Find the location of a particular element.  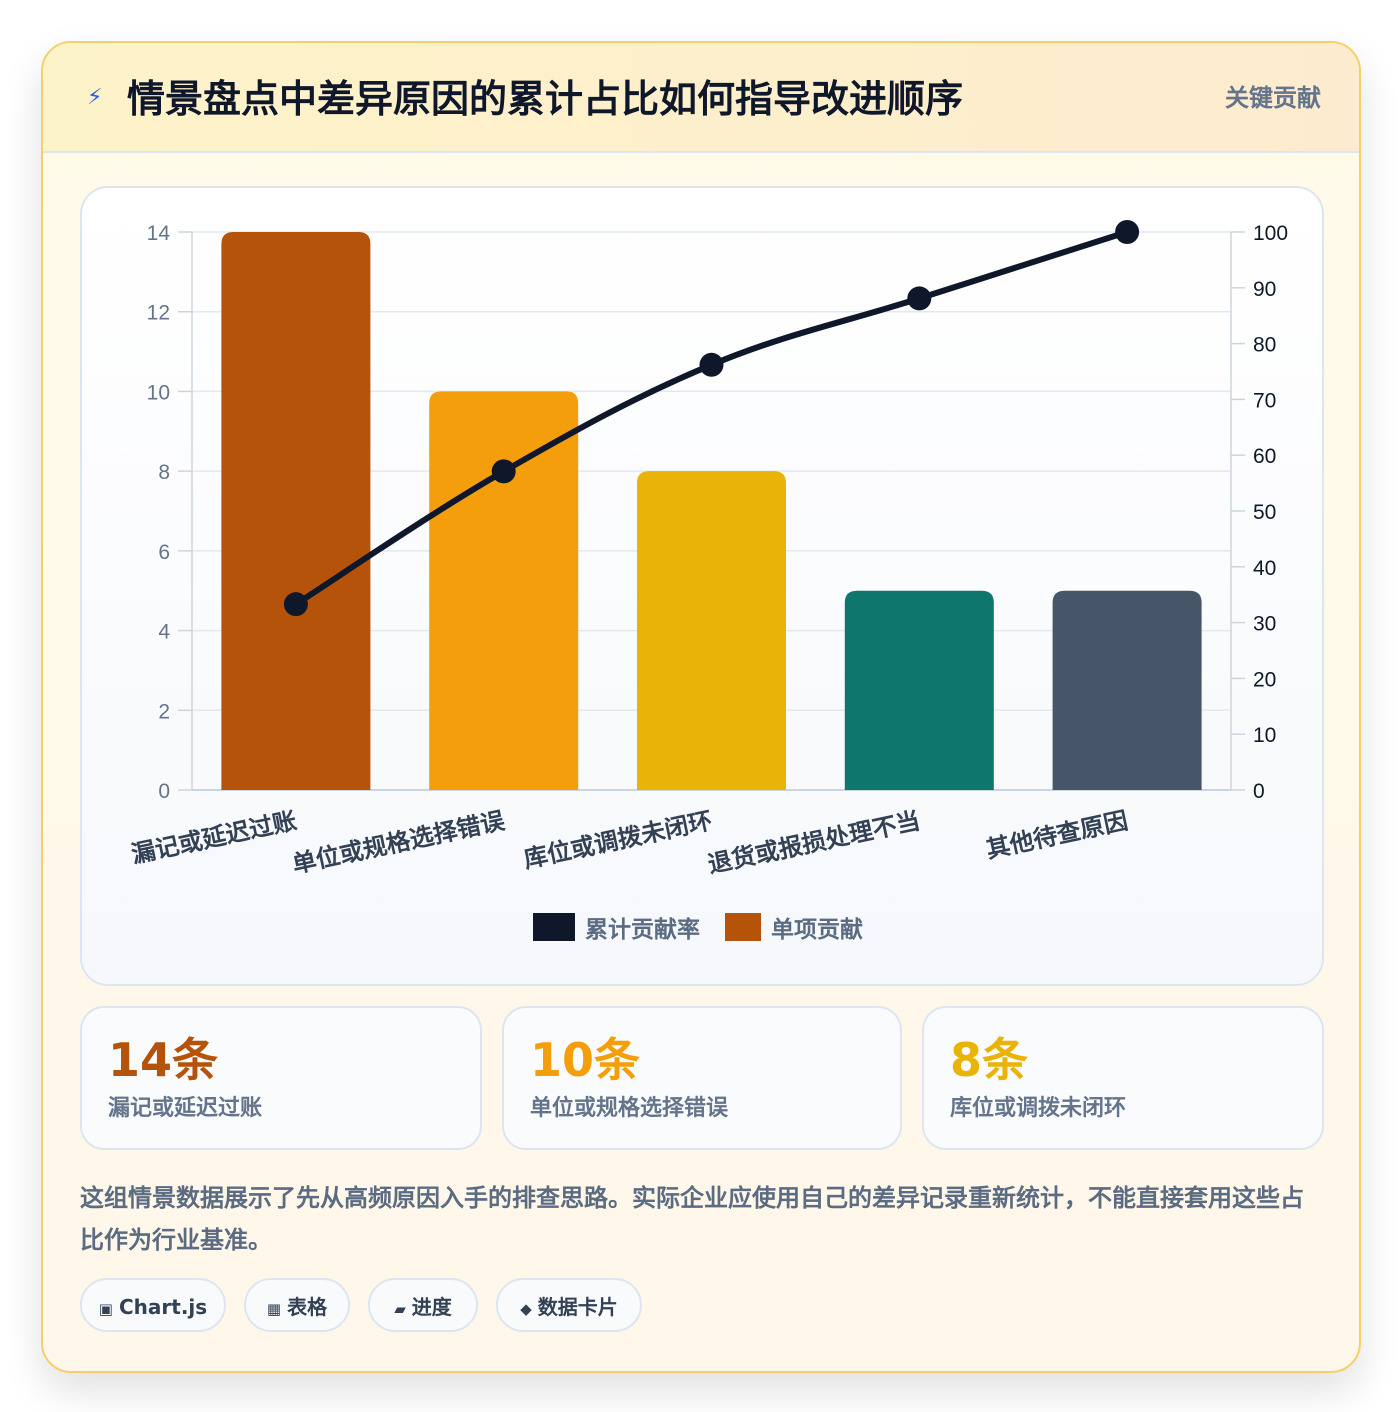

card-header: ⚡ 情景盘点中差异原因的累计占比如何指导改进顺序 关键贡献 is located at coordinates (701, 98).